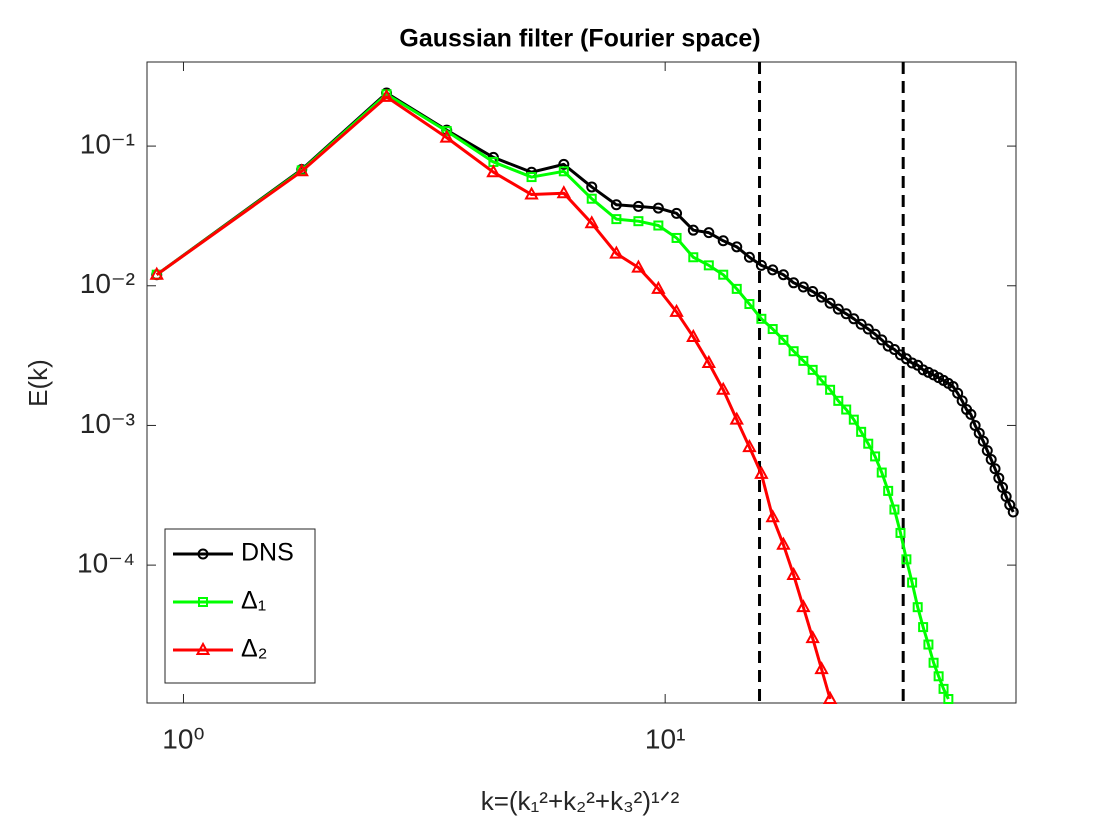  Describe the element at coordinates (253, 601) in the screenshot. I see `legend-label: Δ₁` at that location.